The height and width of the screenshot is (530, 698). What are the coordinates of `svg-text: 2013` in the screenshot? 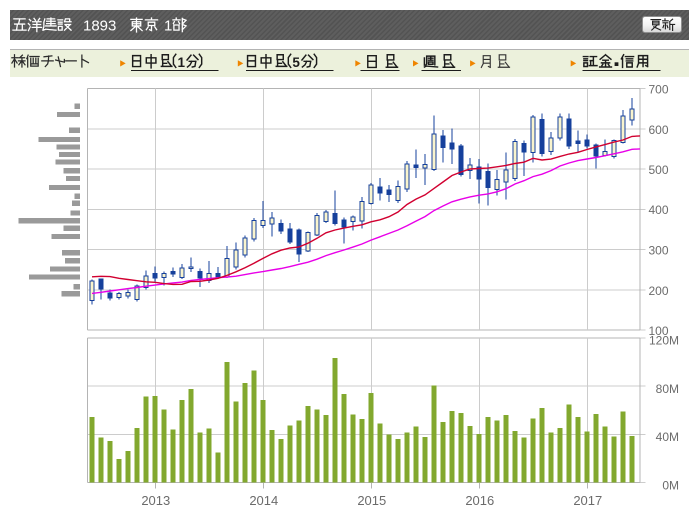 It's located at (155, 500).